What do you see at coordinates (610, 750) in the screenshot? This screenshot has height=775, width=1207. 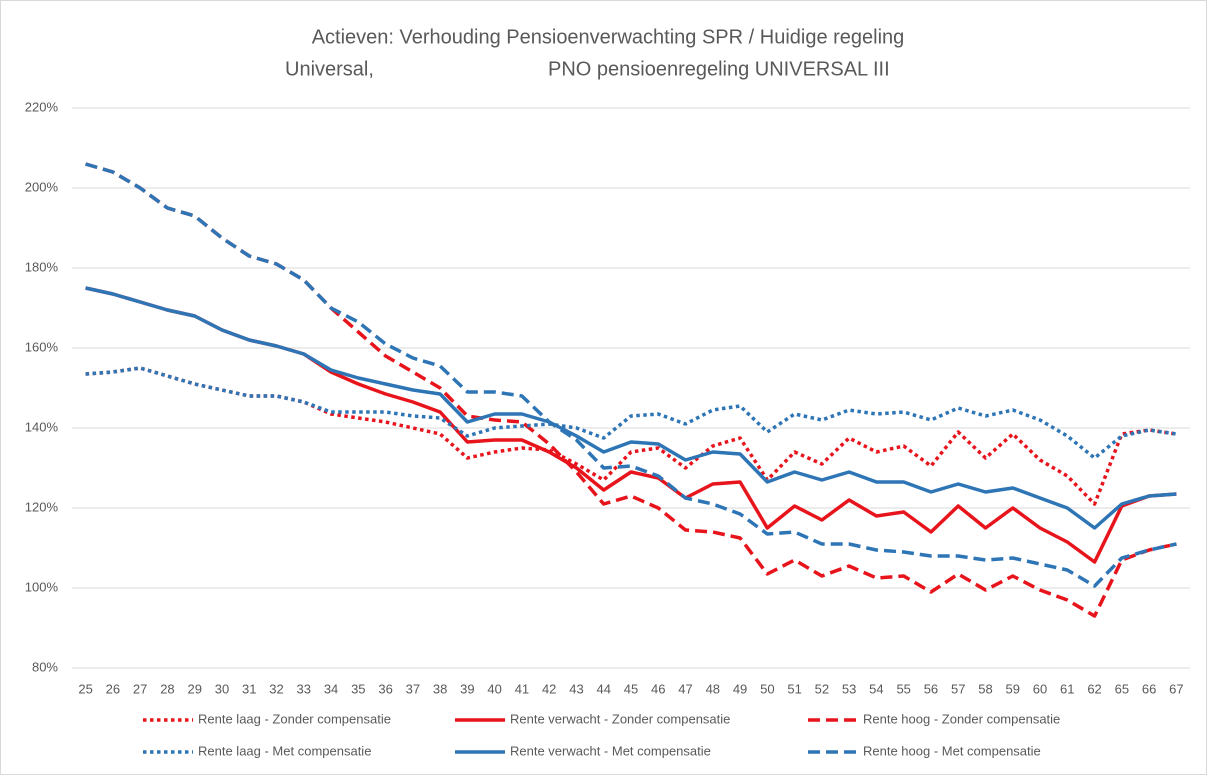 I see `legend-label: Rente verwacht - Met compensatie` at bounding box center [610, 750].